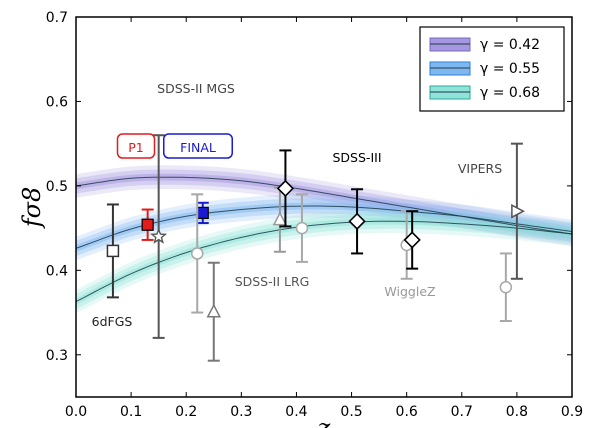 The height and width of the screenshot is (428, 598). What do you see at coordinates (112, 321) in the screenshot?
I see `annotation-6dfgs: 6dFGS` at bounding box center [112, 321].